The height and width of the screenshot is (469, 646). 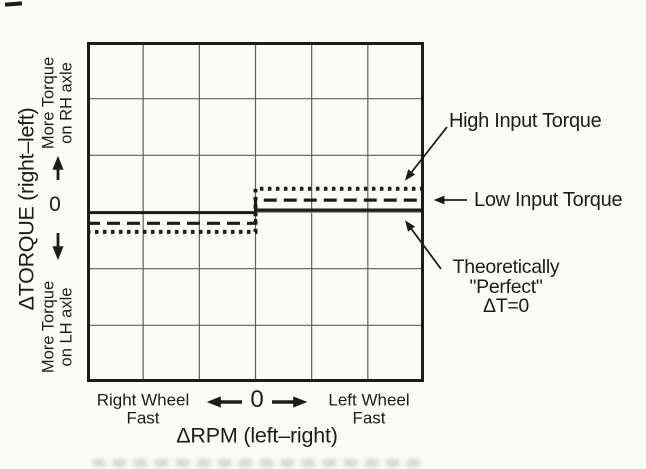 I want to click on legend-perfect-line3: ΔT=0, so click(x=506, y=306).